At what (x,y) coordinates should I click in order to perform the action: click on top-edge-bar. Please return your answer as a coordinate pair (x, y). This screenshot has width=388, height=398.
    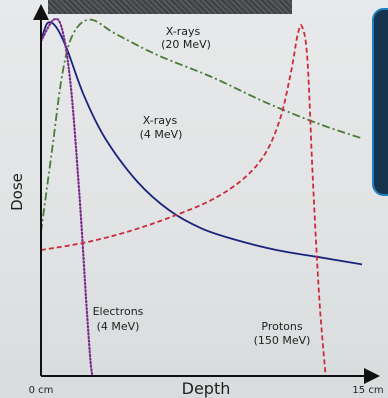
    Looking at the image, I should click on (170, 7).